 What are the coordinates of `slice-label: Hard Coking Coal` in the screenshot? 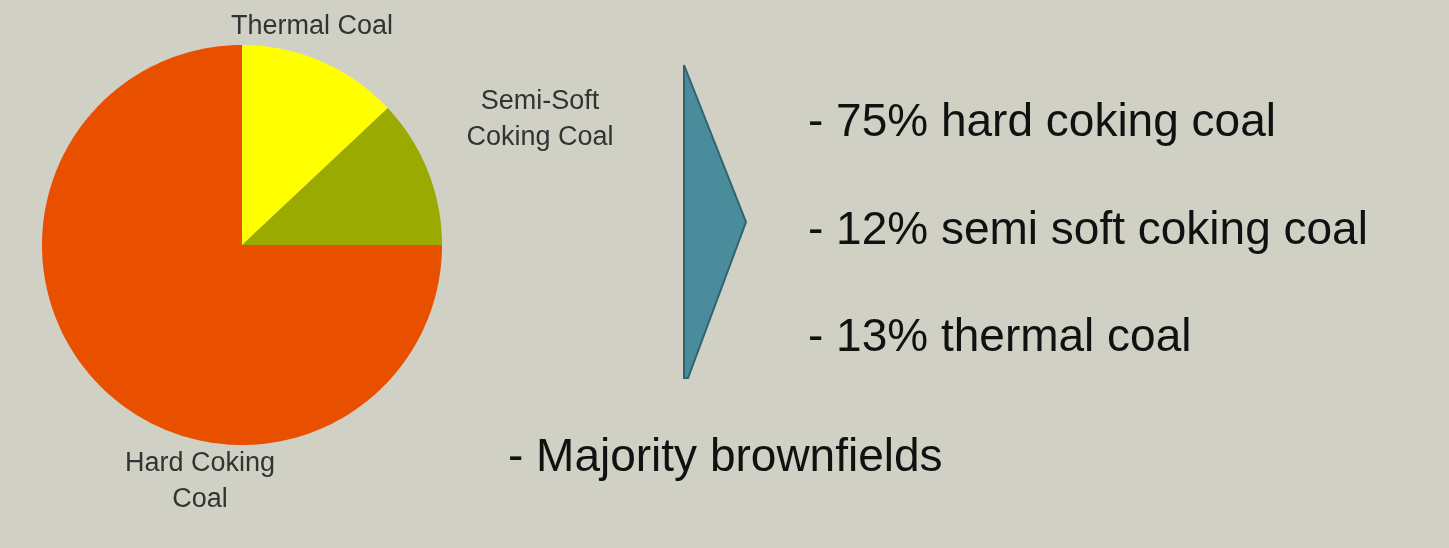 It's located at (200, 480).